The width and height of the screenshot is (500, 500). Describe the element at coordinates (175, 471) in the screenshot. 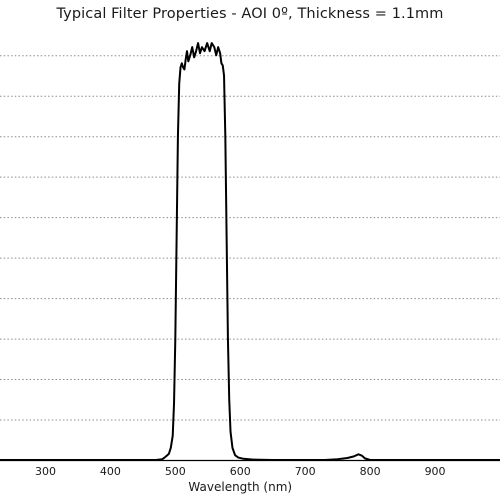

I see `x-tick-label-500: 500` at that location.